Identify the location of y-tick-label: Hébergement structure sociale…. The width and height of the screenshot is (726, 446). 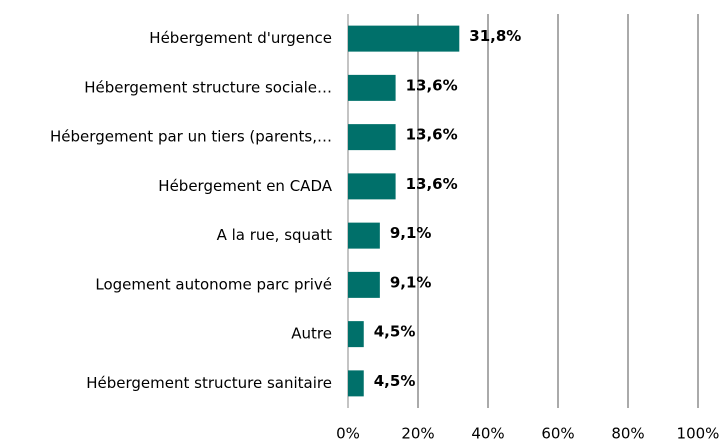
(208, 87).